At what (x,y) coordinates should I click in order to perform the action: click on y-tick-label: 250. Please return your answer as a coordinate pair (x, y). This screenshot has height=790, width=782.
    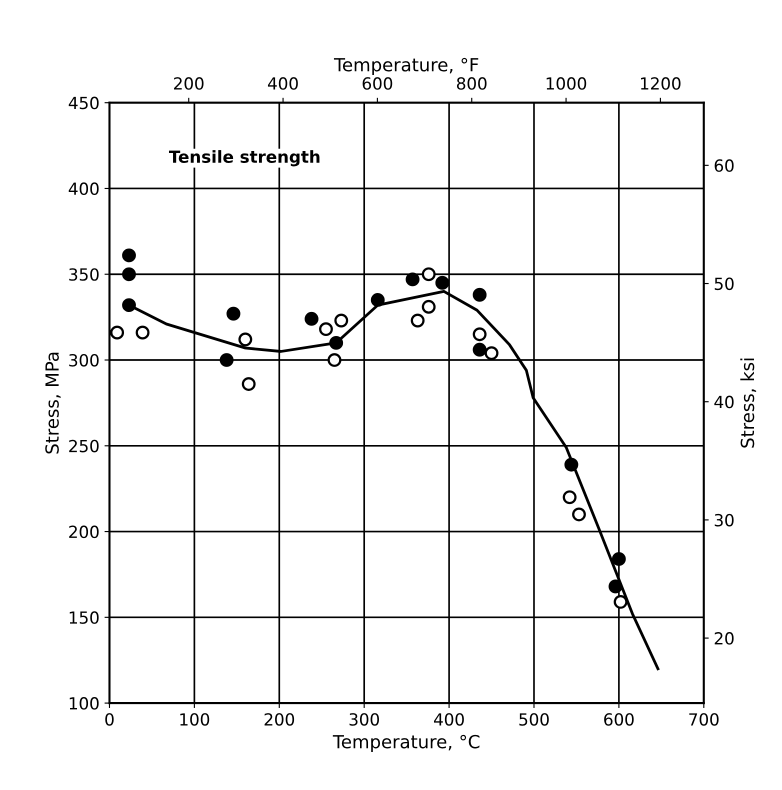
    Looking at the image, I should click on (84, 446).